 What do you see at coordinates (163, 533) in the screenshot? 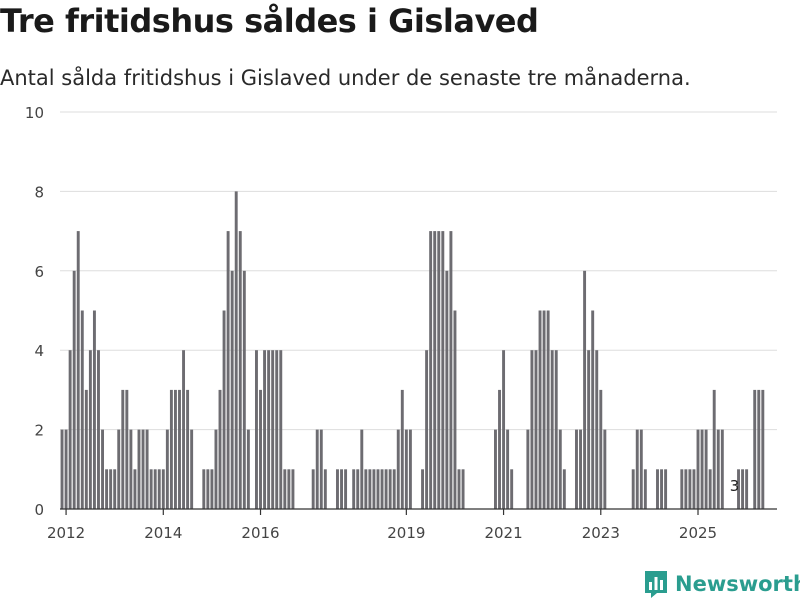
I see `x-tick-label-2014: 2014` at bounding box center [163, 533].